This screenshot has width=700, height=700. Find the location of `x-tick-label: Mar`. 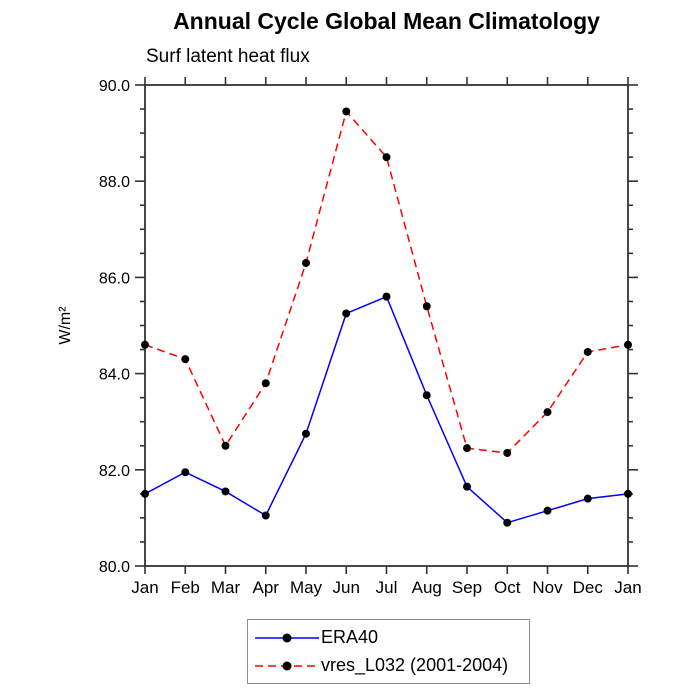

x-tick-label: Mar is located at coordinates (226, 587).